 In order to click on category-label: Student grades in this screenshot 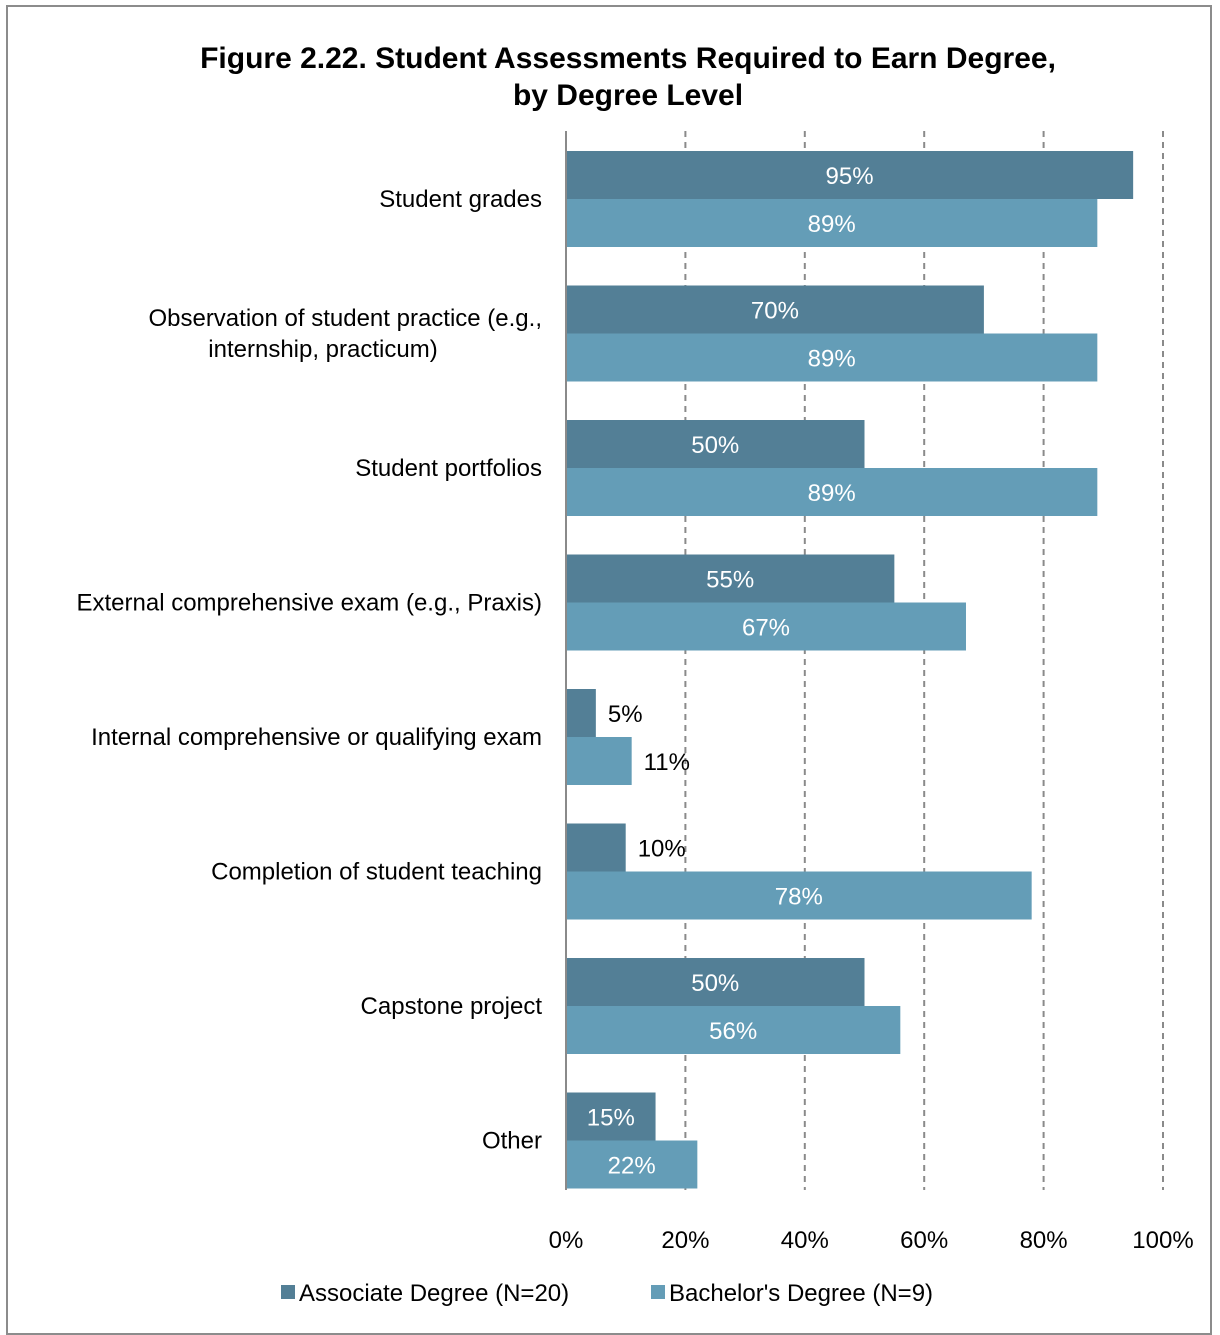, I will do `click(460, 199)`.